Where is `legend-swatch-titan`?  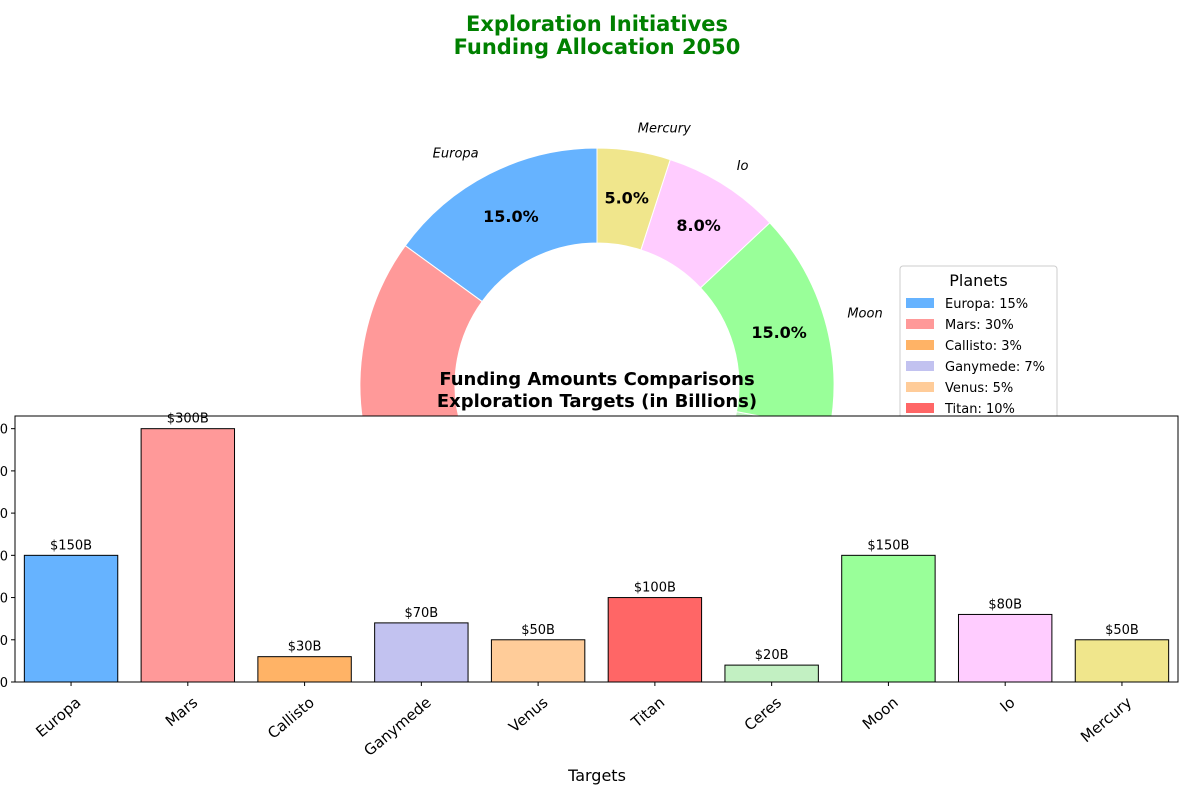 legend-swatch-titan is located at coordinates (920, 408).